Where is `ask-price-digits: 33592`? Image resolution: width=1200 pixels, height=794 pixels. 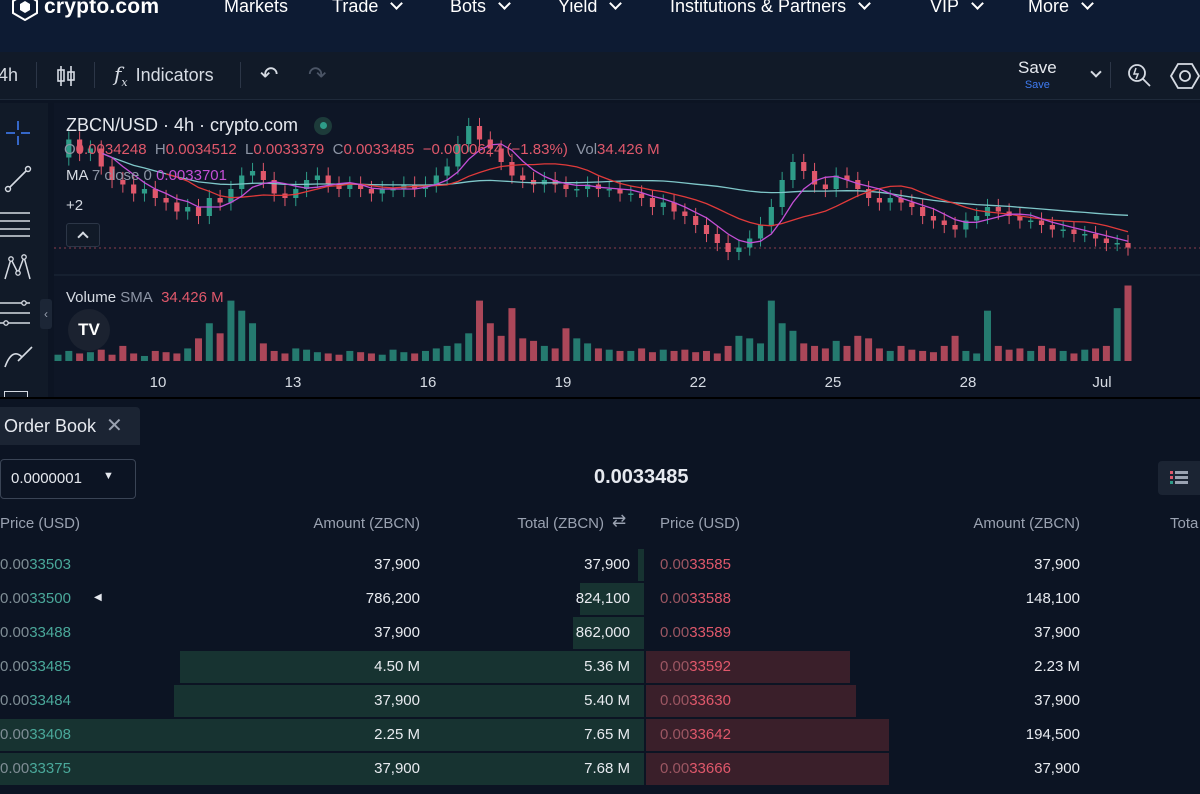 ask-price-digits: 33592 is located at coordinates (710, 666).